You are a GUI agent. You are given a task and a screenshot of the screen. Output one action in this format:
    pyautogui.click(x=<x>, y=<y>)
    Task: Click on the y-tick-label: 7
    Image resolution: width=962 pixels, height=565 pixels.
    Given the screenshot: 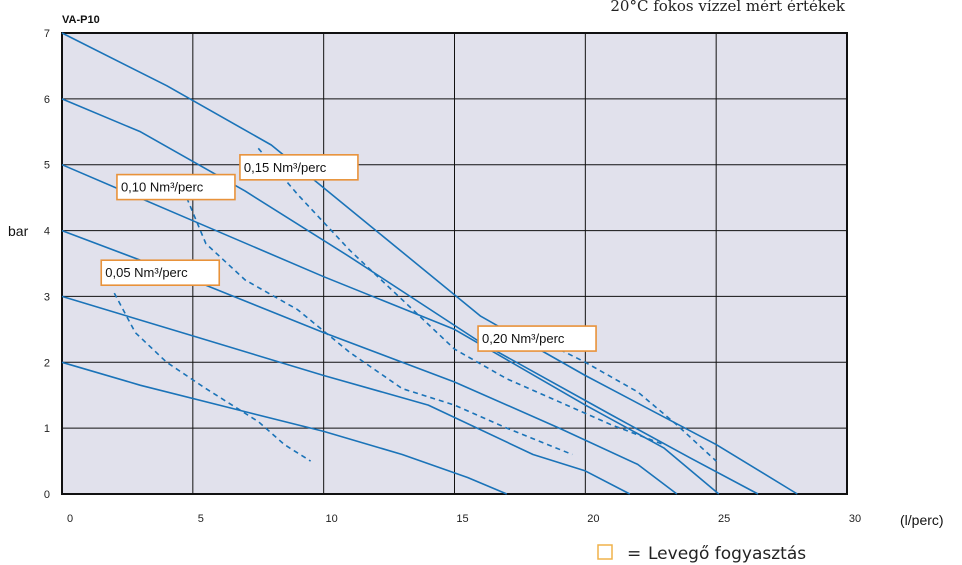 What is the action you would take?
    pyautogui.click(x=47, y=34)
    